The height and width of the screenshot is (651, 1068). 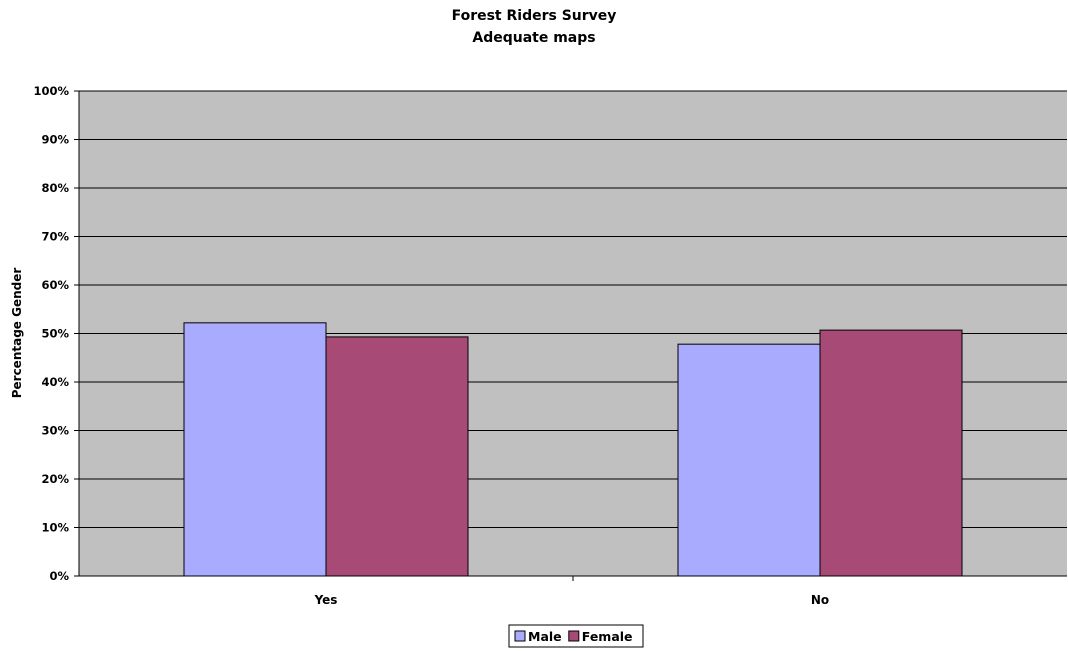 I want to click on legend-label-male: Male, so click(x=545, y=636).